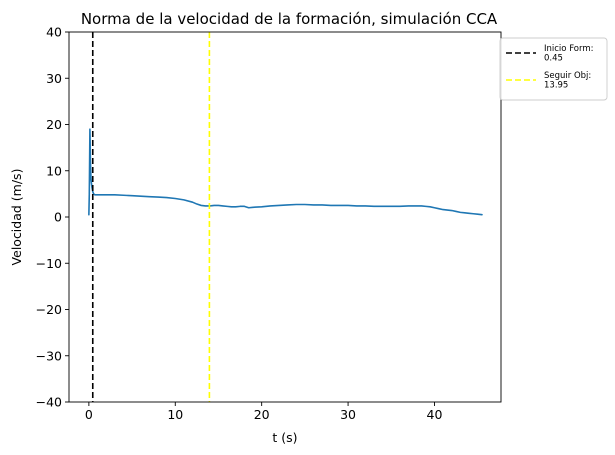  I want to click on legend-label-0: Inicio Form: 0.45, so click(568, 54).